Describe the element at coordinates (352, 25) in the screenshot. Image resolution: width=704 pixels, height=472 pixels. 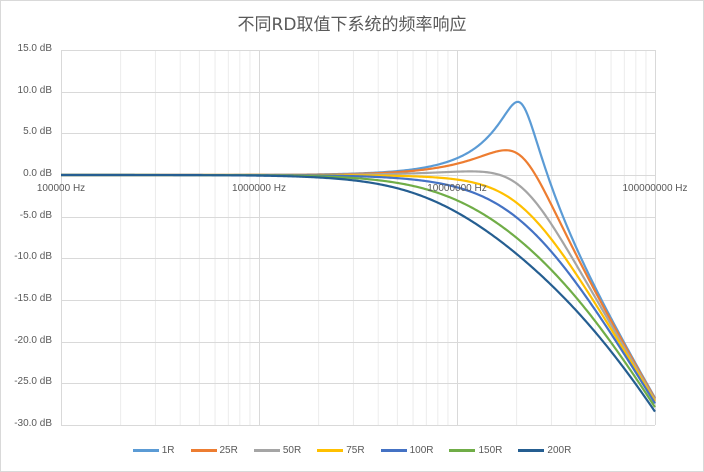
I see `chart-title: 不同RD取值下系统的频率响应` at that location.